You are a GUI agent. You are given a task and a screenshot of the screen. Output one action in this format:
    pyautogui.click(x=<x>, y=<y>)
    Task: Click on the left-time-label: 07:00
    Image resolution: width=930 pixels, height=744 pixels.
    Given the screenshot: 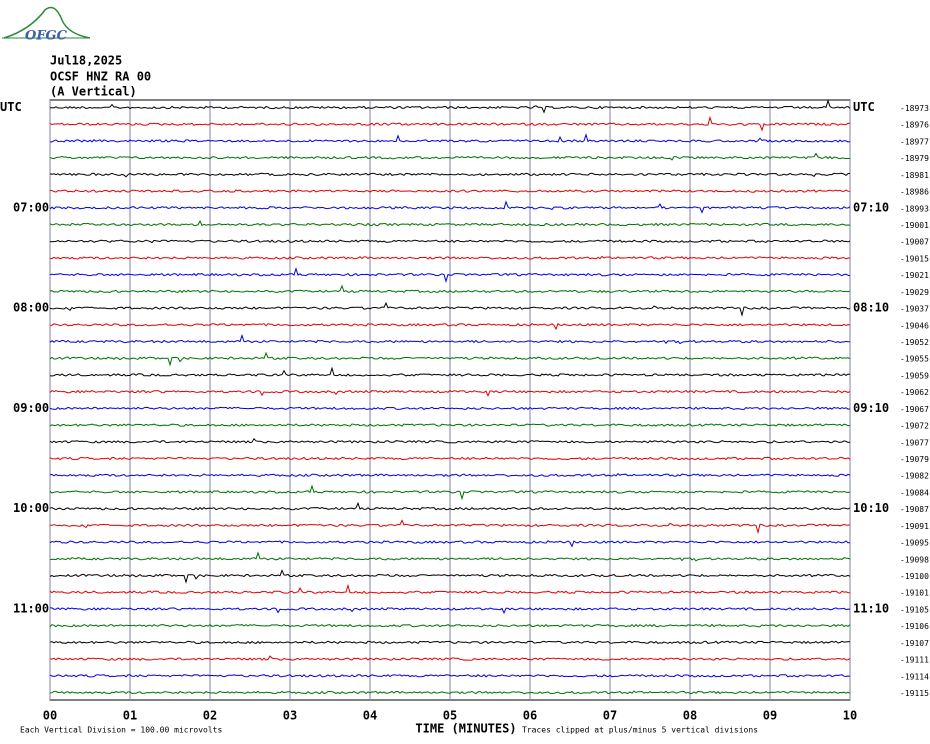 What is the action you would take?
    pyautogui.click(x=31, y=207)
    